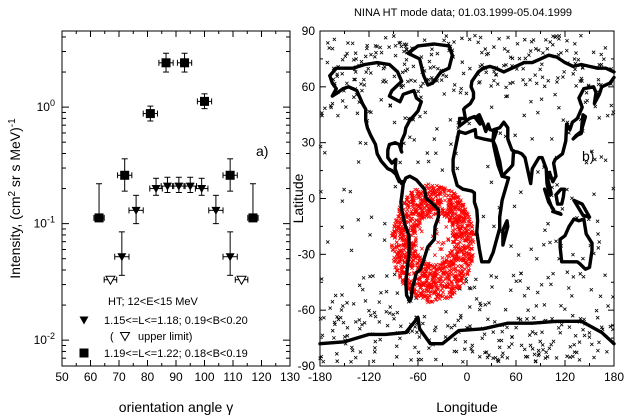 This screenshot has width=630, height=420. Describe the element at coordinates (41, 224) in the screenshot. I see `y-tick-base: 10` at that location.